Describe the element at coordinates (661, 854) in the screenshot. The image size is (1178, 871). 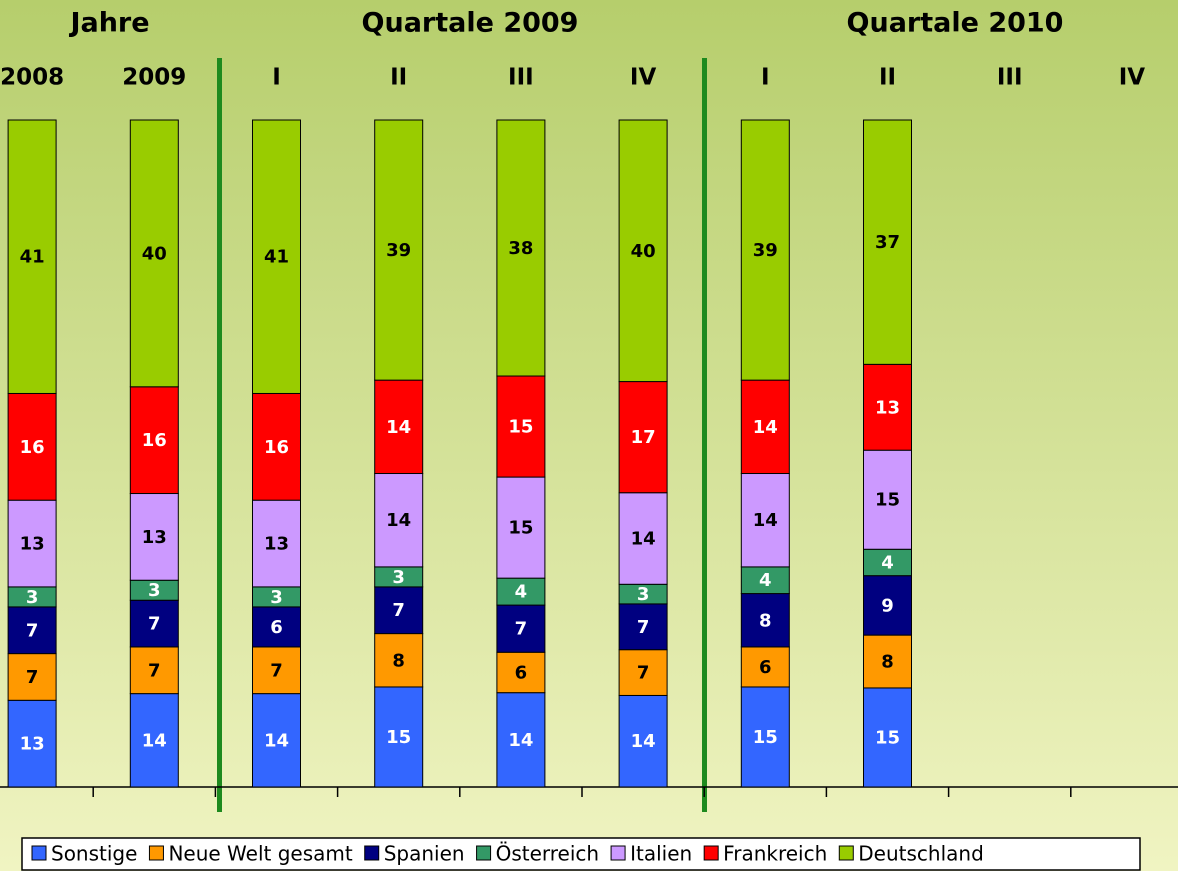
I see `legend-label: Italien` at that location.